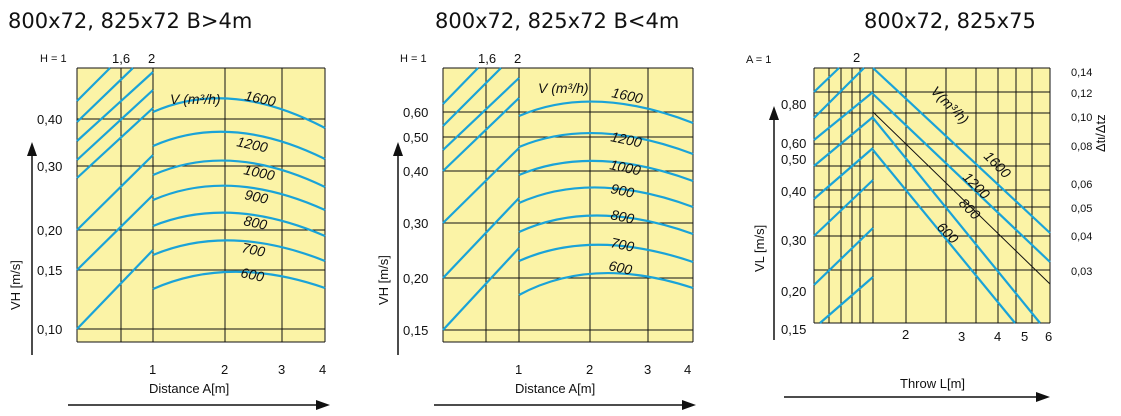 This screenshot has width=1121, height=416. Describe the element at coordinates (518, 369) in the screenshot. I see `chart-2-xtick-1: 1` at that location.